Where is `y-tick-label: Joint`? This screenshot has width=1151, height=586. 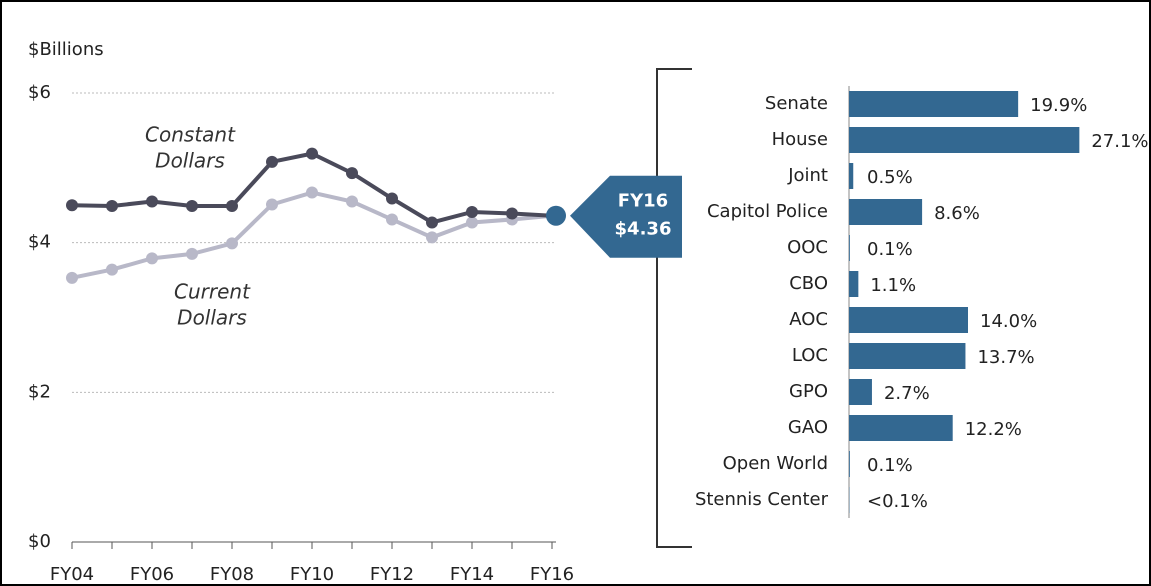
y-tick-label: Joint is located at coordinates (807, 175).